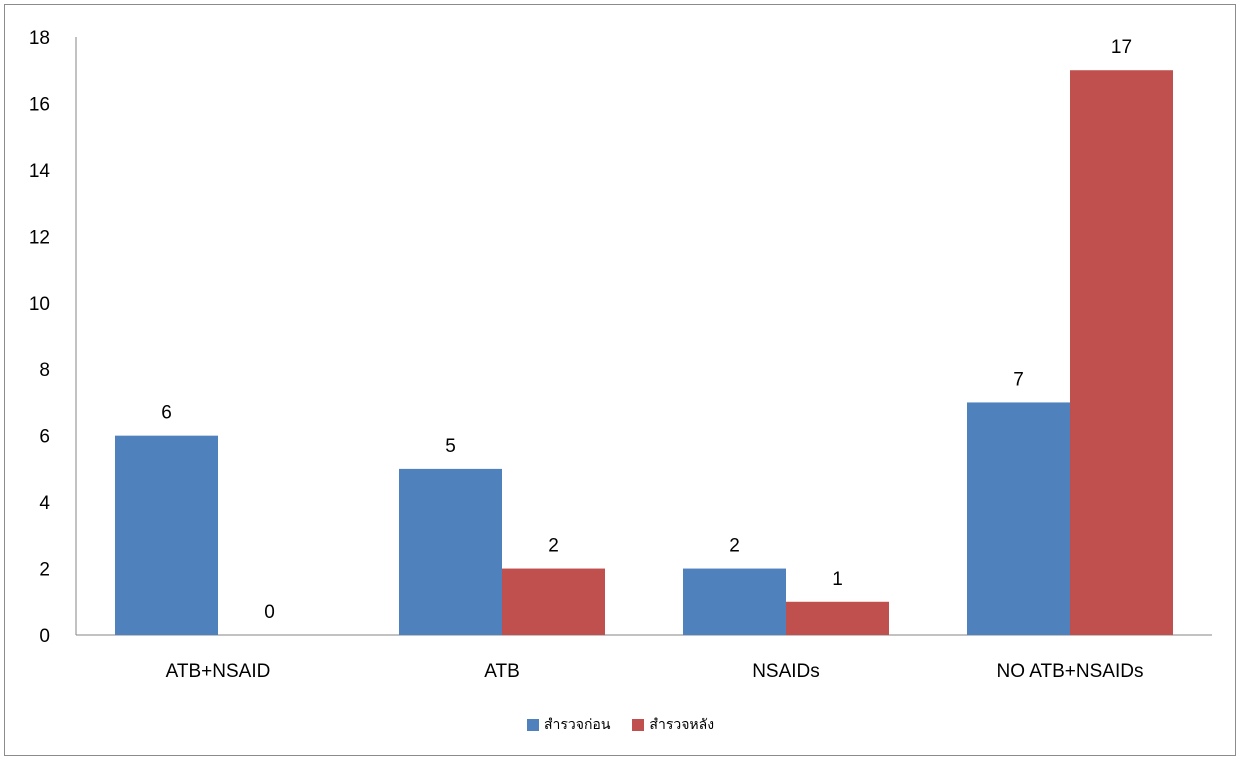 The width and height of the screenshot is (1241, 760). I want to click on legend-label-before: สำรวจก่อน, so click(577, 725).